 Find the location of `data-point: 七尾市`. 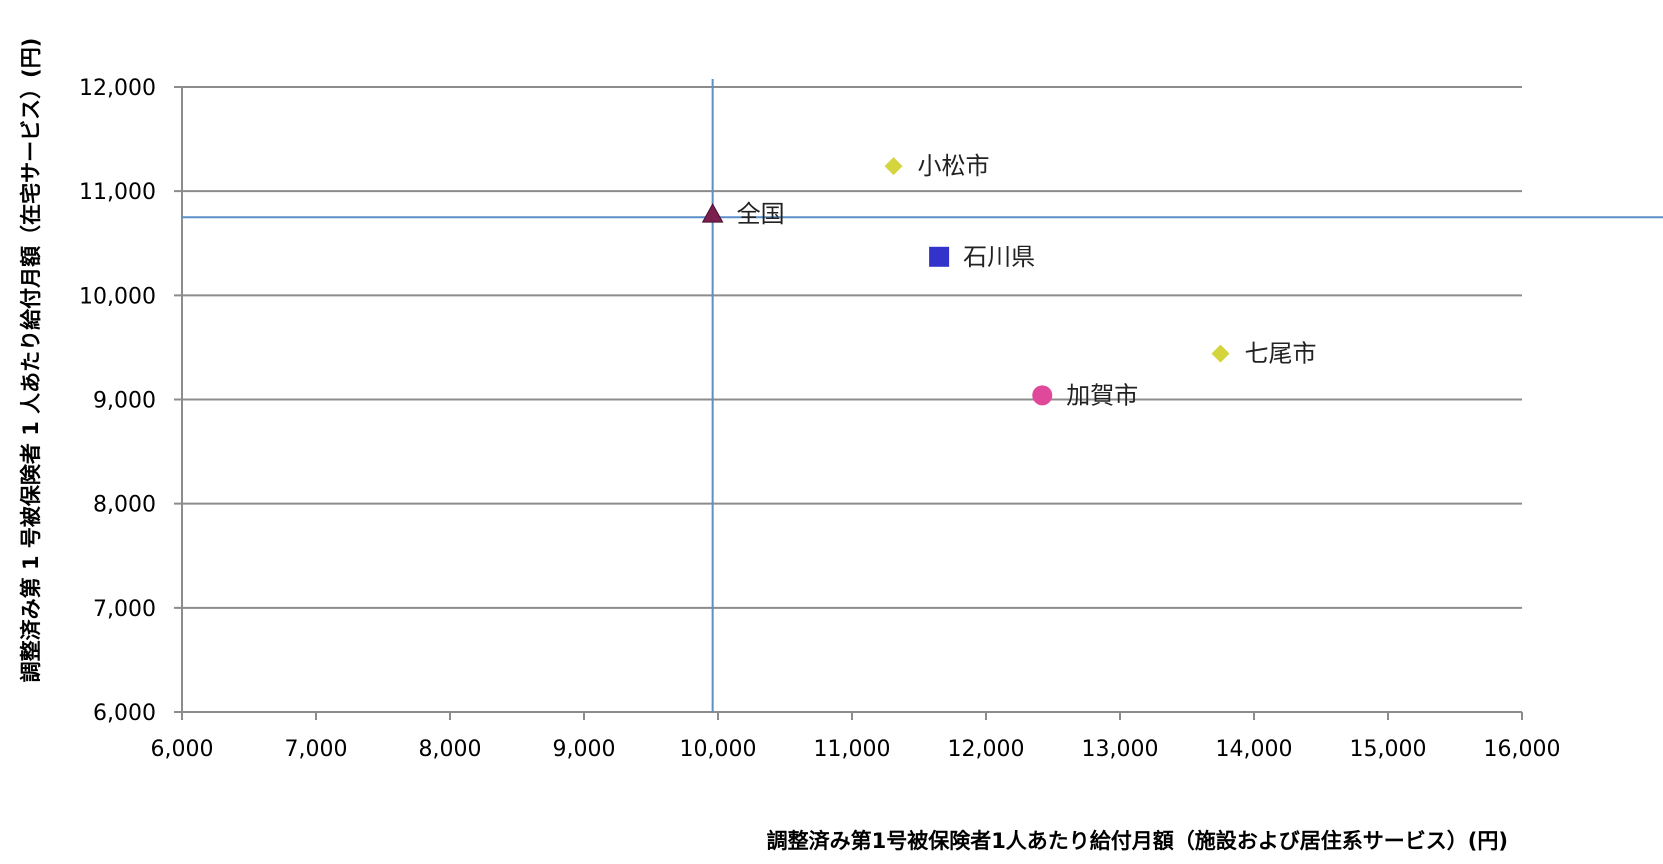

data-point: 七尾市 is located at coordinates (1264, 354).